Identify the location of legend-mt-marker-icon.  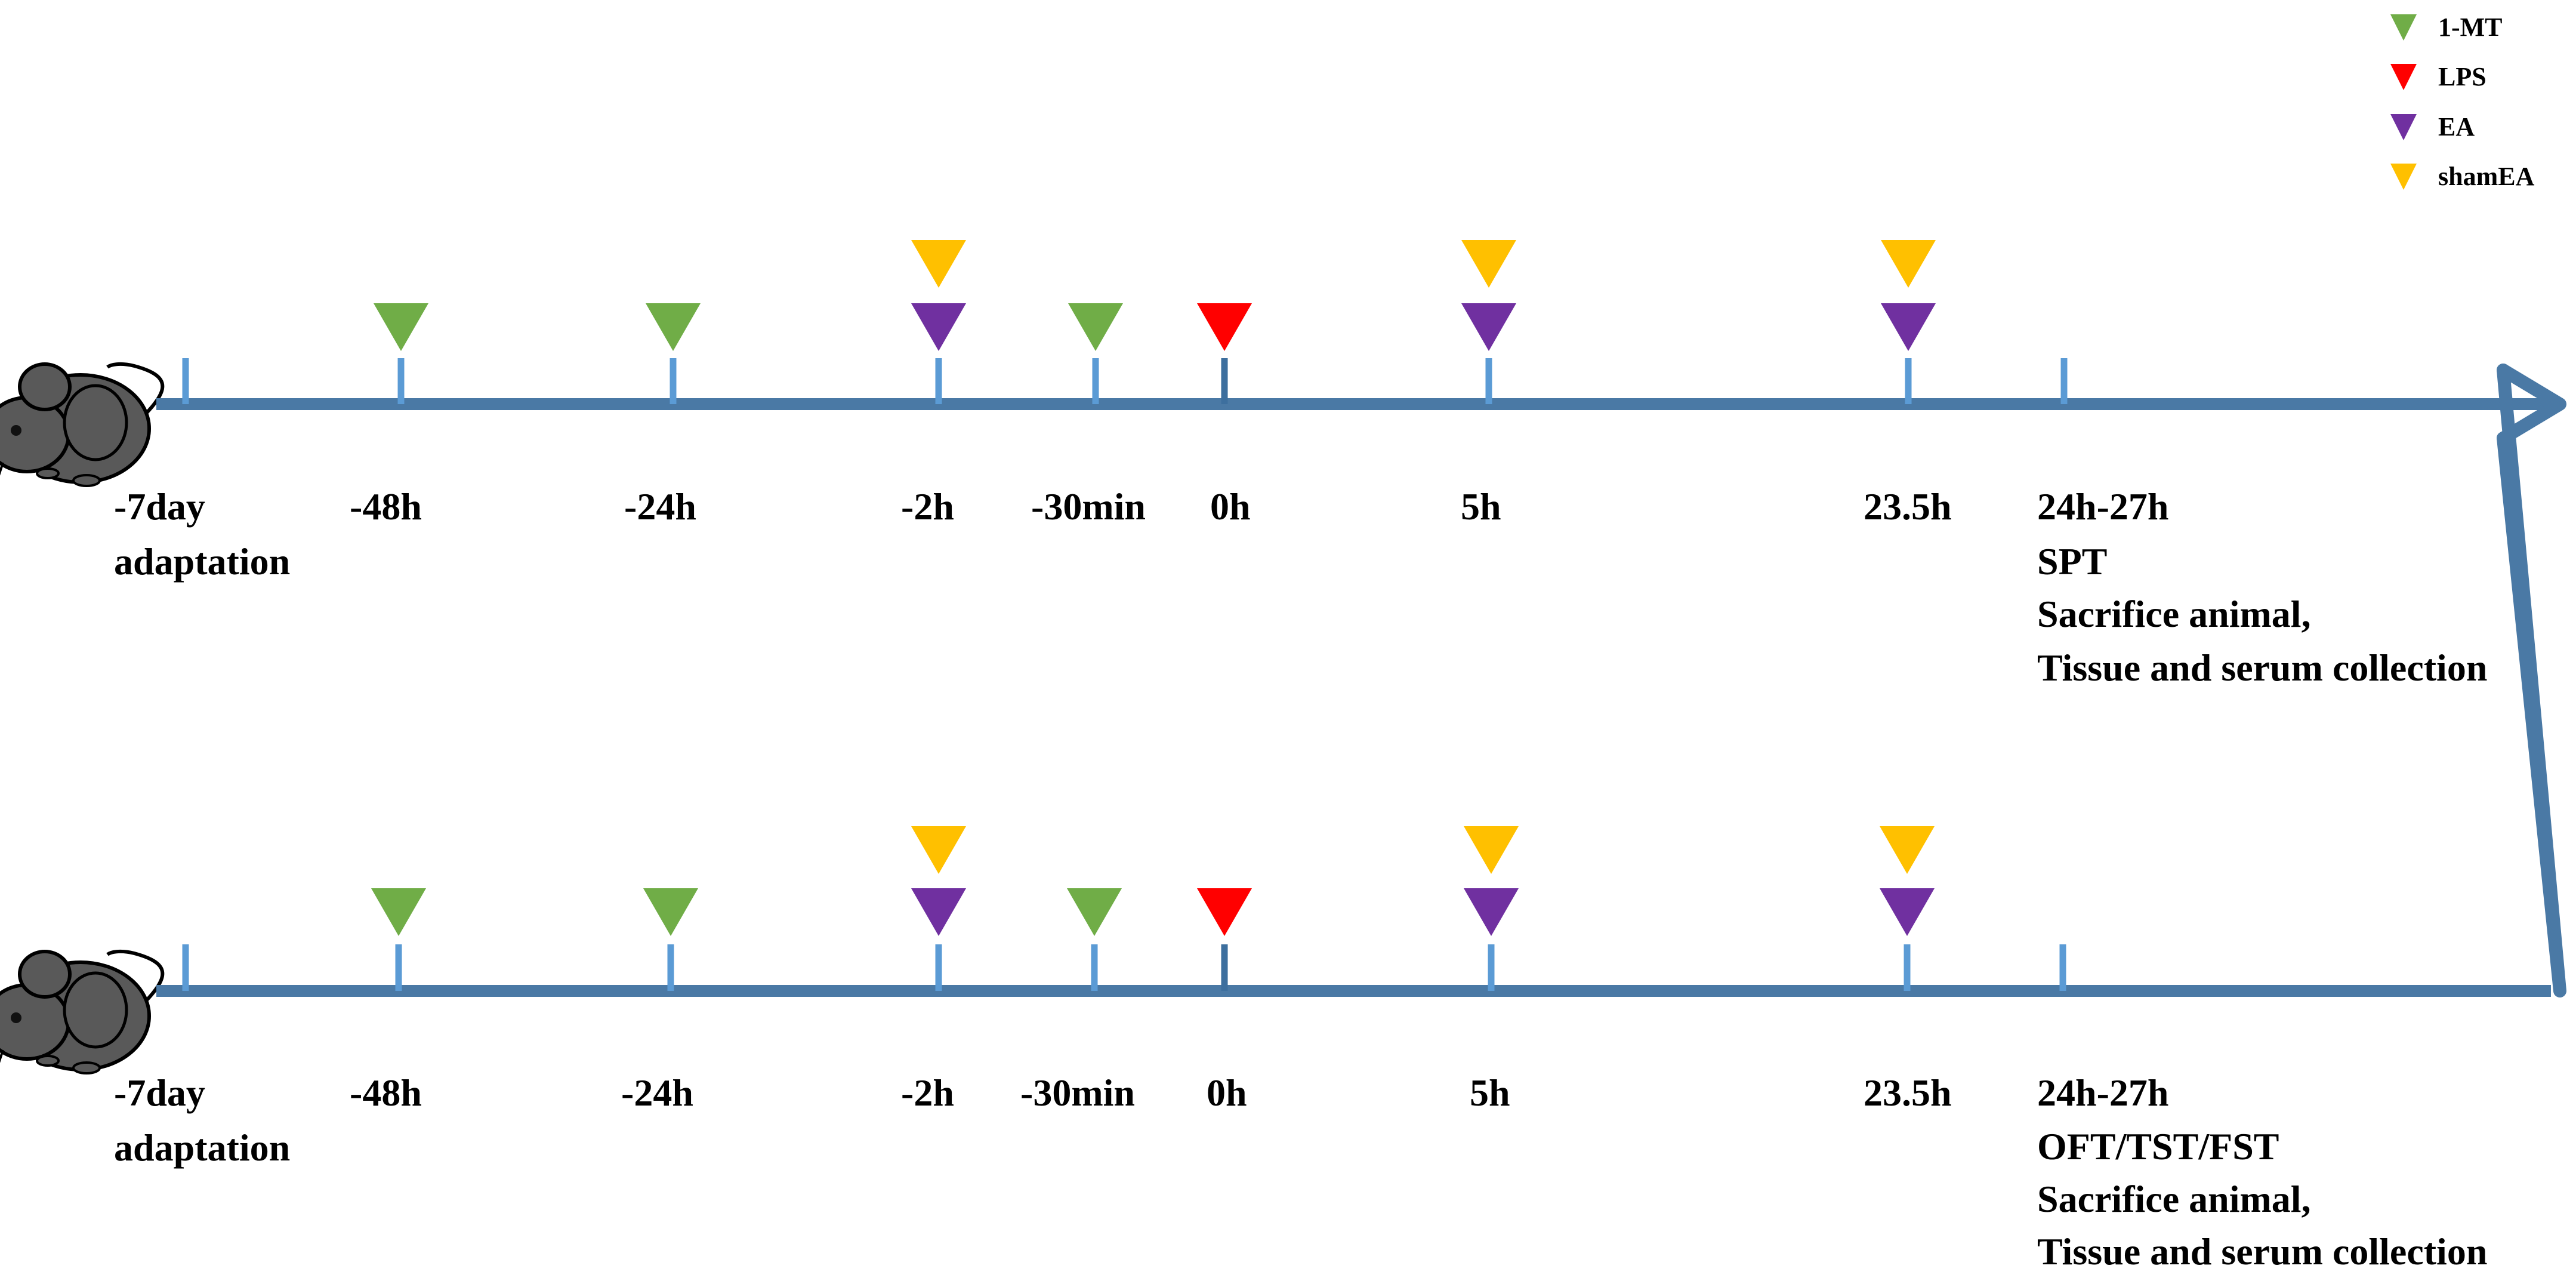
(2403, 28).